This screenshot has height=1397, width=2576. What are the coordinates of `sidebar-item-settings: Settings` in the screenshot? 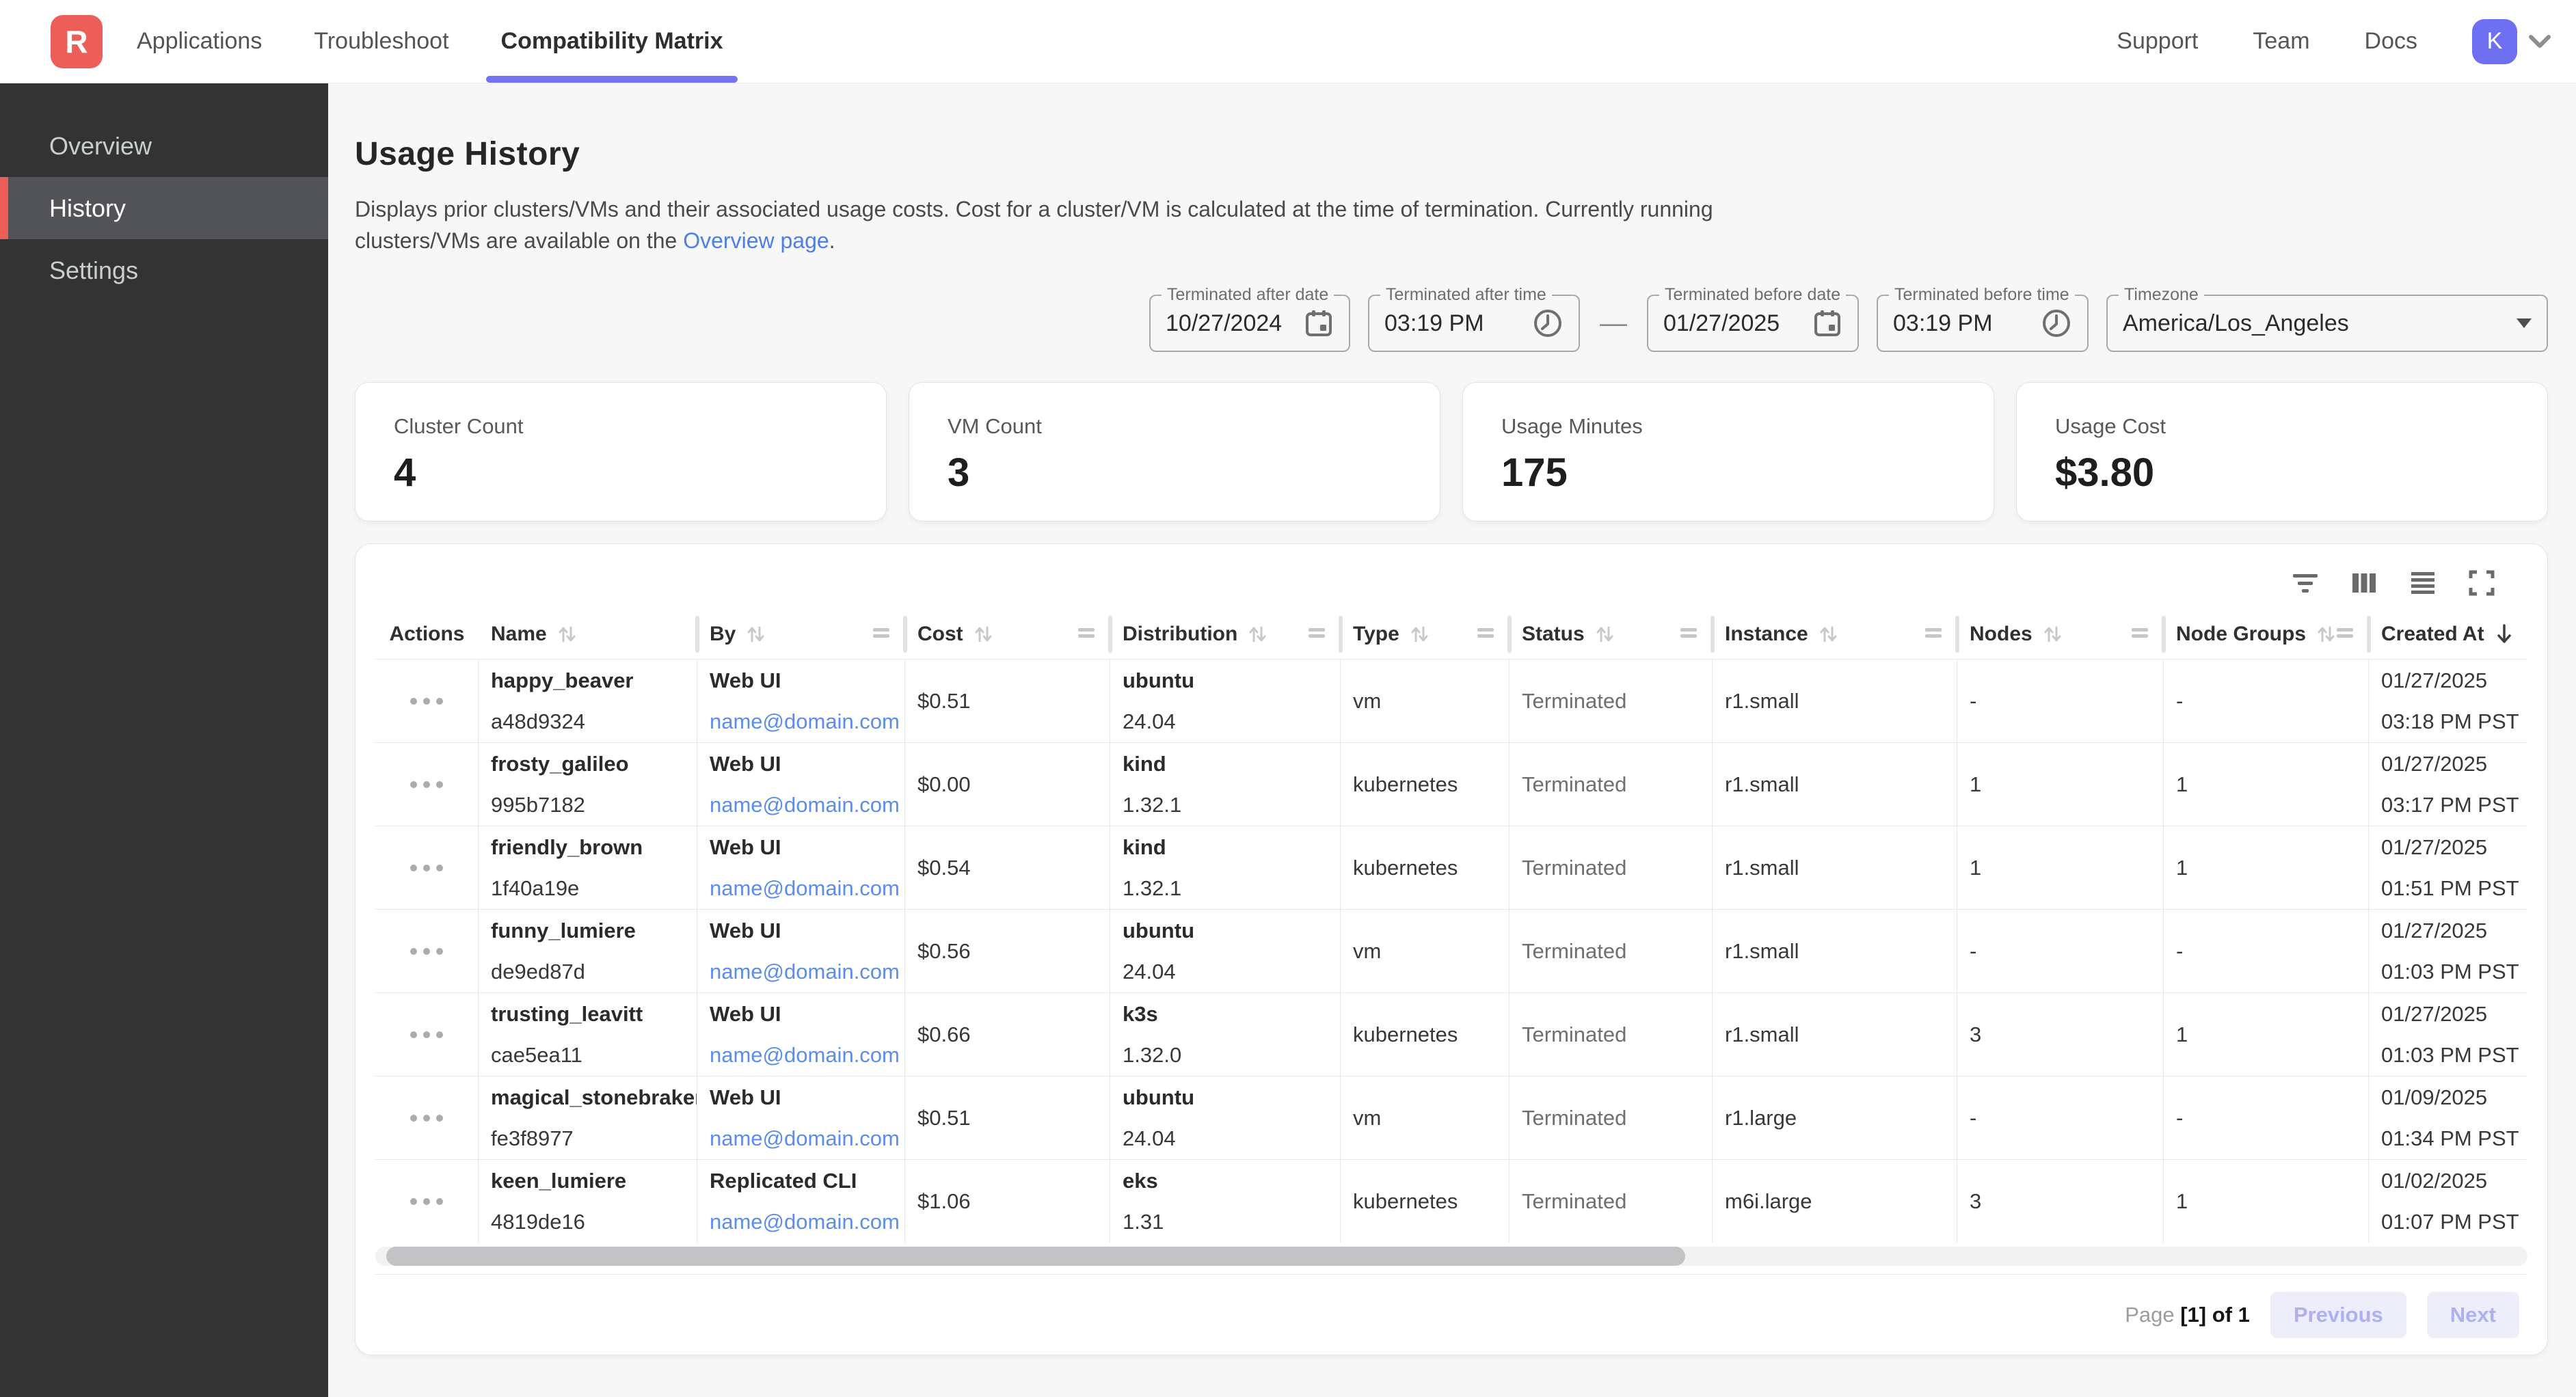 It's located at (94, 270).